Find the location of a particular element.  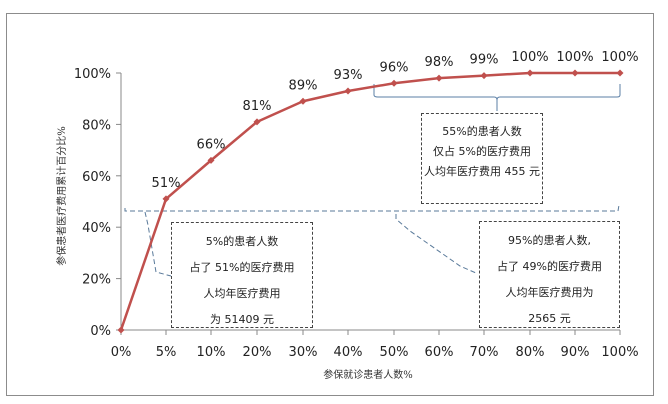

data-label: 96% is located at coordinates (394, 67).